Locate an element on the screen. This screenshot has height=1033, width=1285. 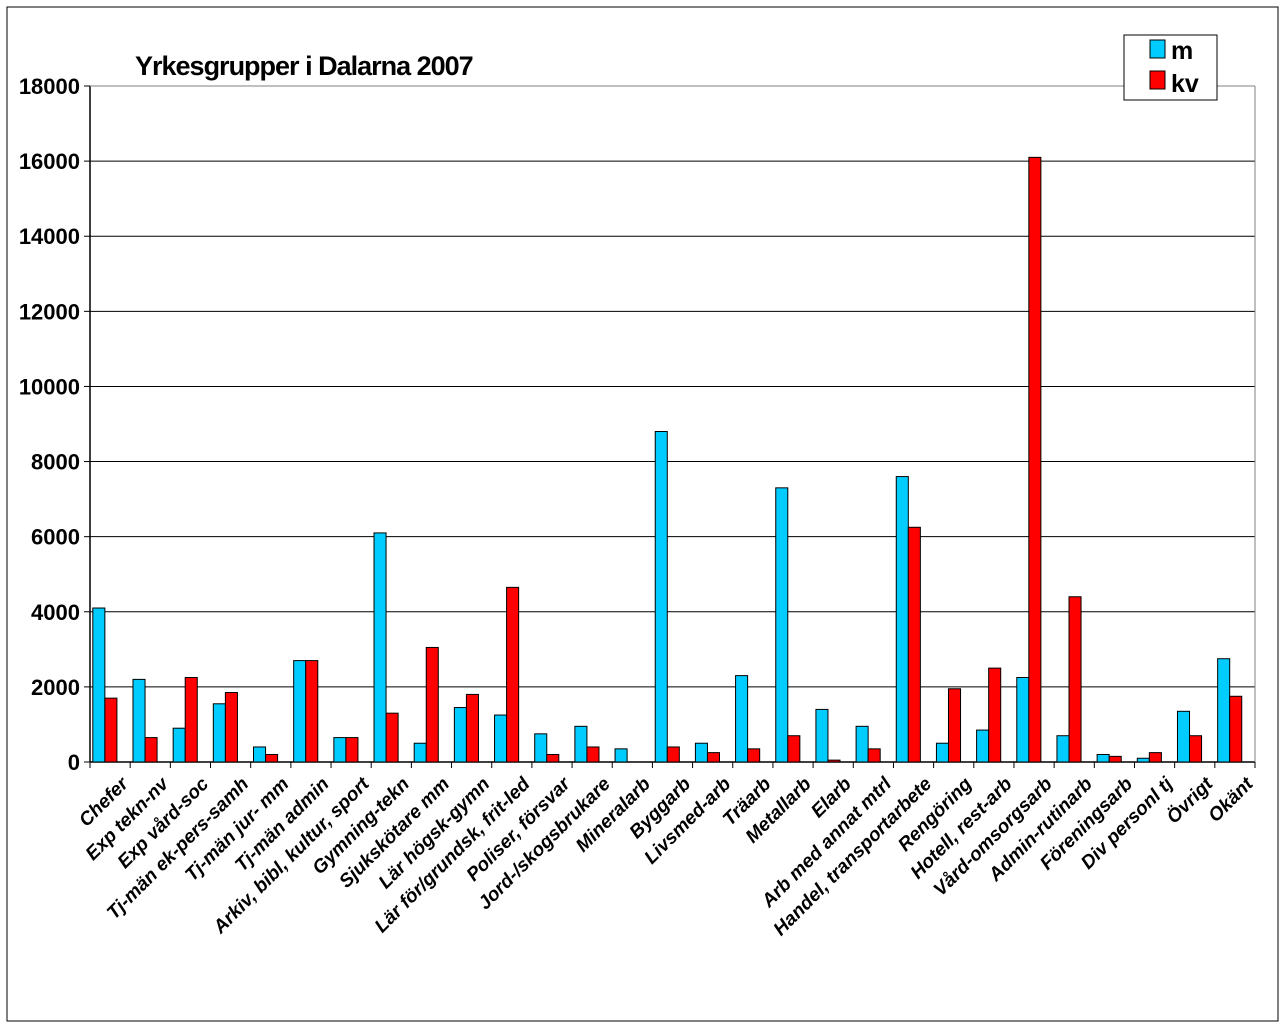
y-tick-label: 18000 is located at coordinates (49, 86).